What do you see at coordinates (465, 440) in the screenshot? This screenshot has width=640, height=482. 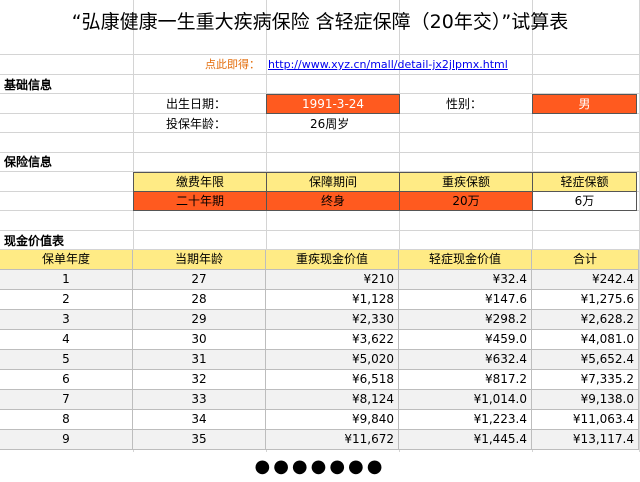 I see `mild-cash-value-cell: ¥1,445.4` at bounding box center [465, 440].